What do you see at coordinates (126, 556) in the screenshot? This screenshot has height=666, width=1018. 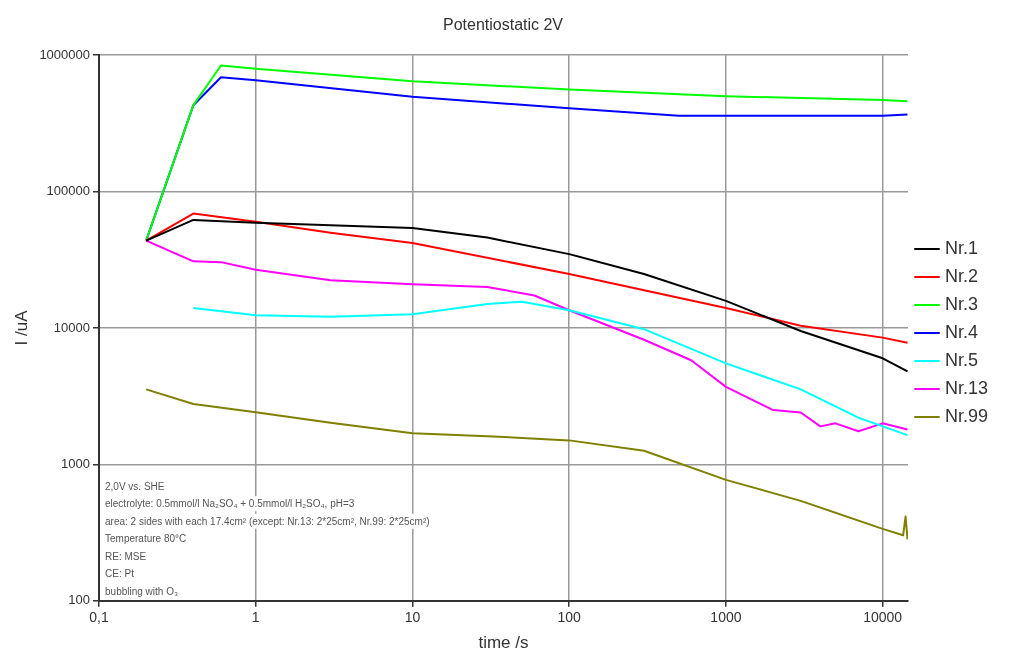 I see `annotation: RE: MSE` at bounding box center [126, 556].